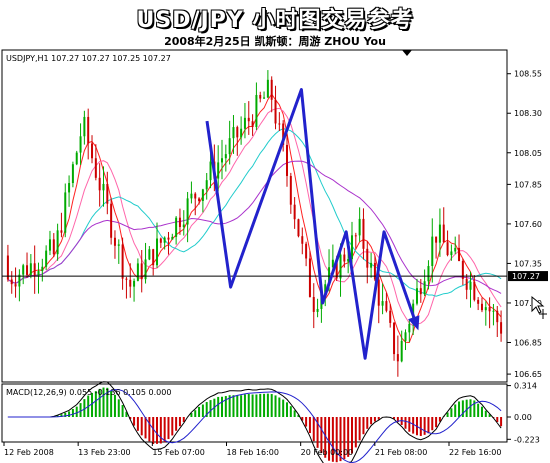  Describe the element at coordinates (275, 20) in the screenshot. I see `chart-title: USD/JPY 小时图交易参考` at that location.